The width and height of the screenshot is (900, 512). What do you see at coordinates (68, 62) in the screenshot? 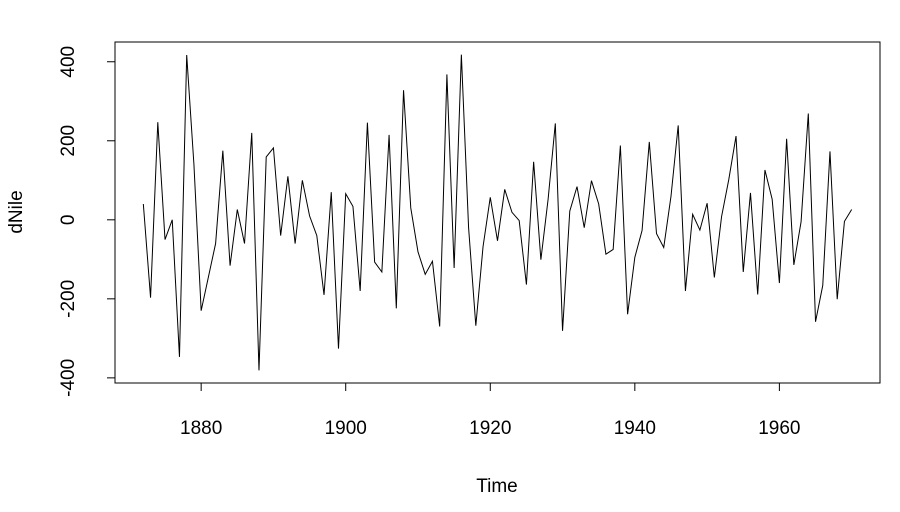
I see `y-tick-label: 400` at bounding box center [68, 62].